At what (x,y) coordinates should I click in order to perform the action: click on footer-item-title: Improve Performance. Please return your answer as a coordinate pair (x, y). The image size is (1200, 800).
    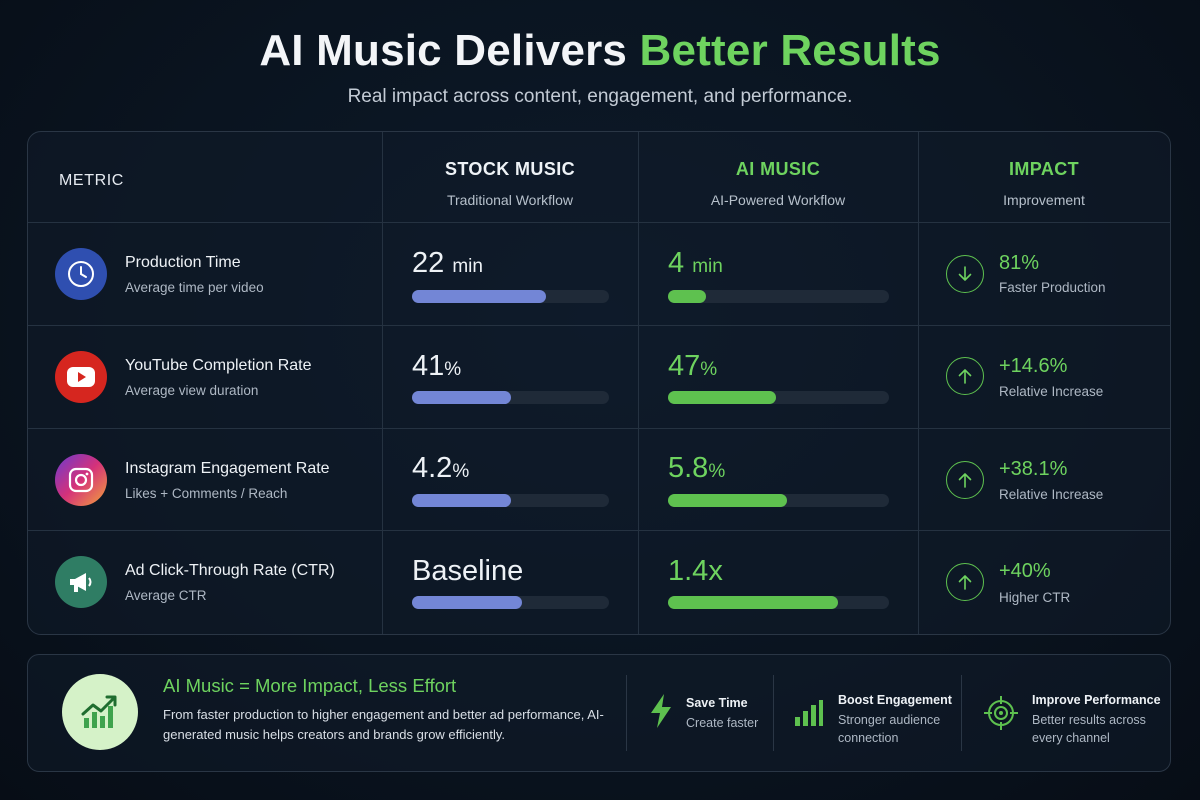
    Looking at the image, I should click on (1096, 700).